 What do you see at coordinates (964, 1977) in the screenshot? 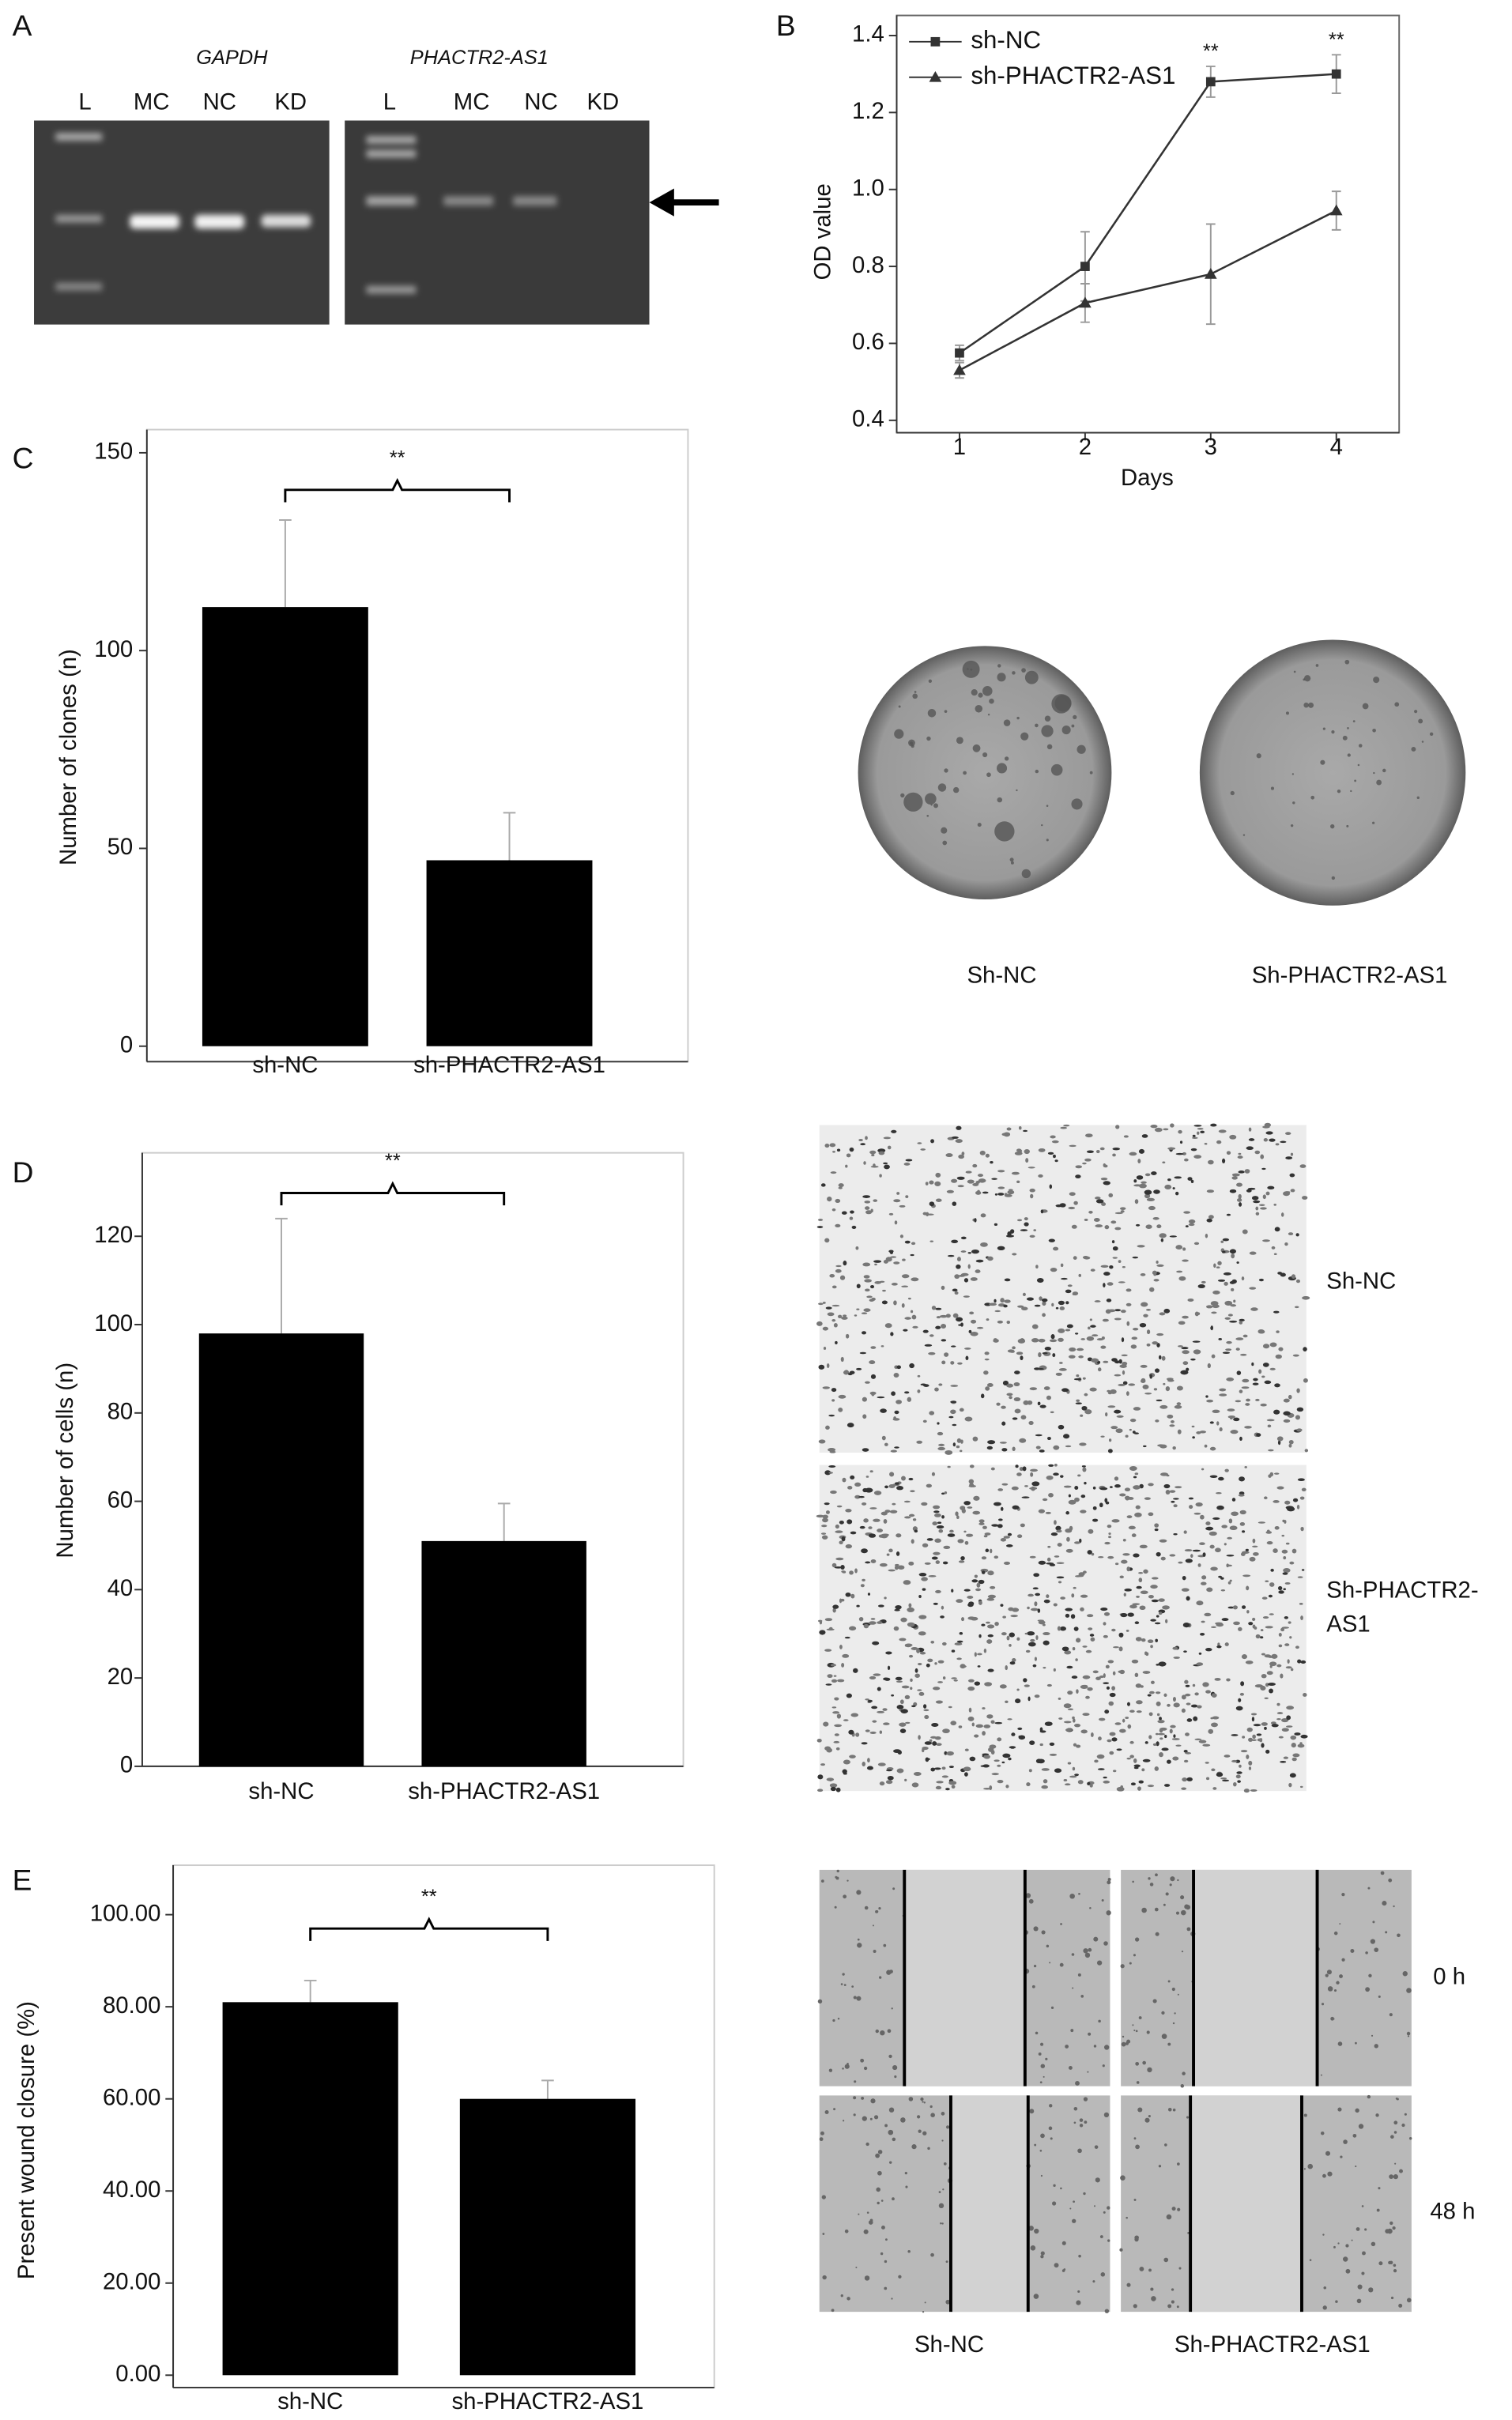
I see `wound-gap` at bounding box center [964, 1977].